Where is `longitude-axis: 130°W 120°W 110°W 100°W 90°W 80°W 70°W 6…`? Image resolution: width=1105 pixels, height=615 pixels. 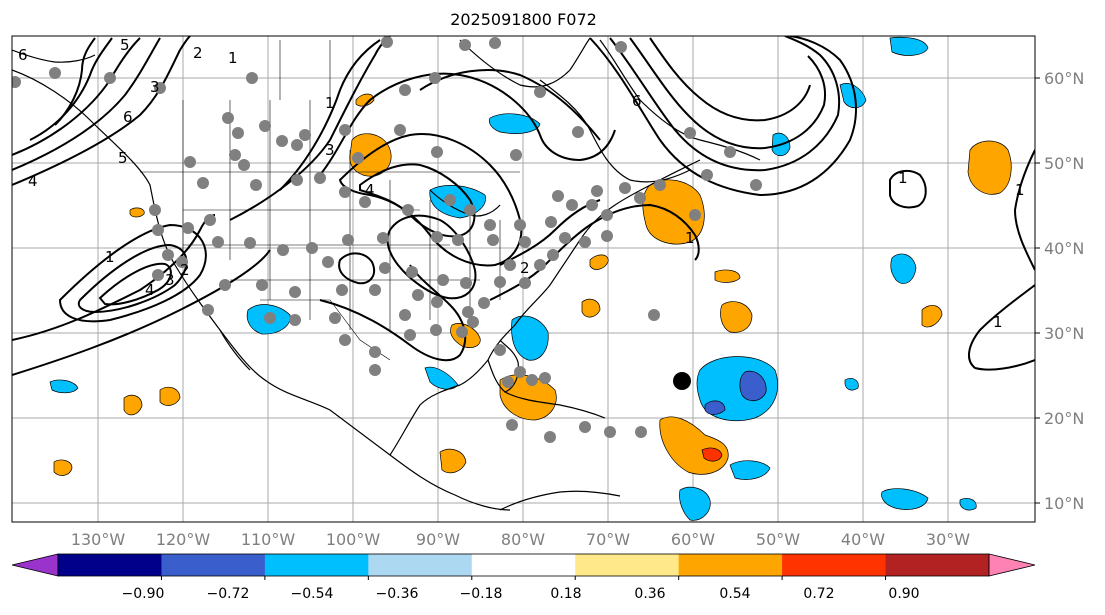 longitude-axis: 130°W 120°W 110°W 100°W 90°W 80°W 70°W 6… is located at coordinates (520, 539).